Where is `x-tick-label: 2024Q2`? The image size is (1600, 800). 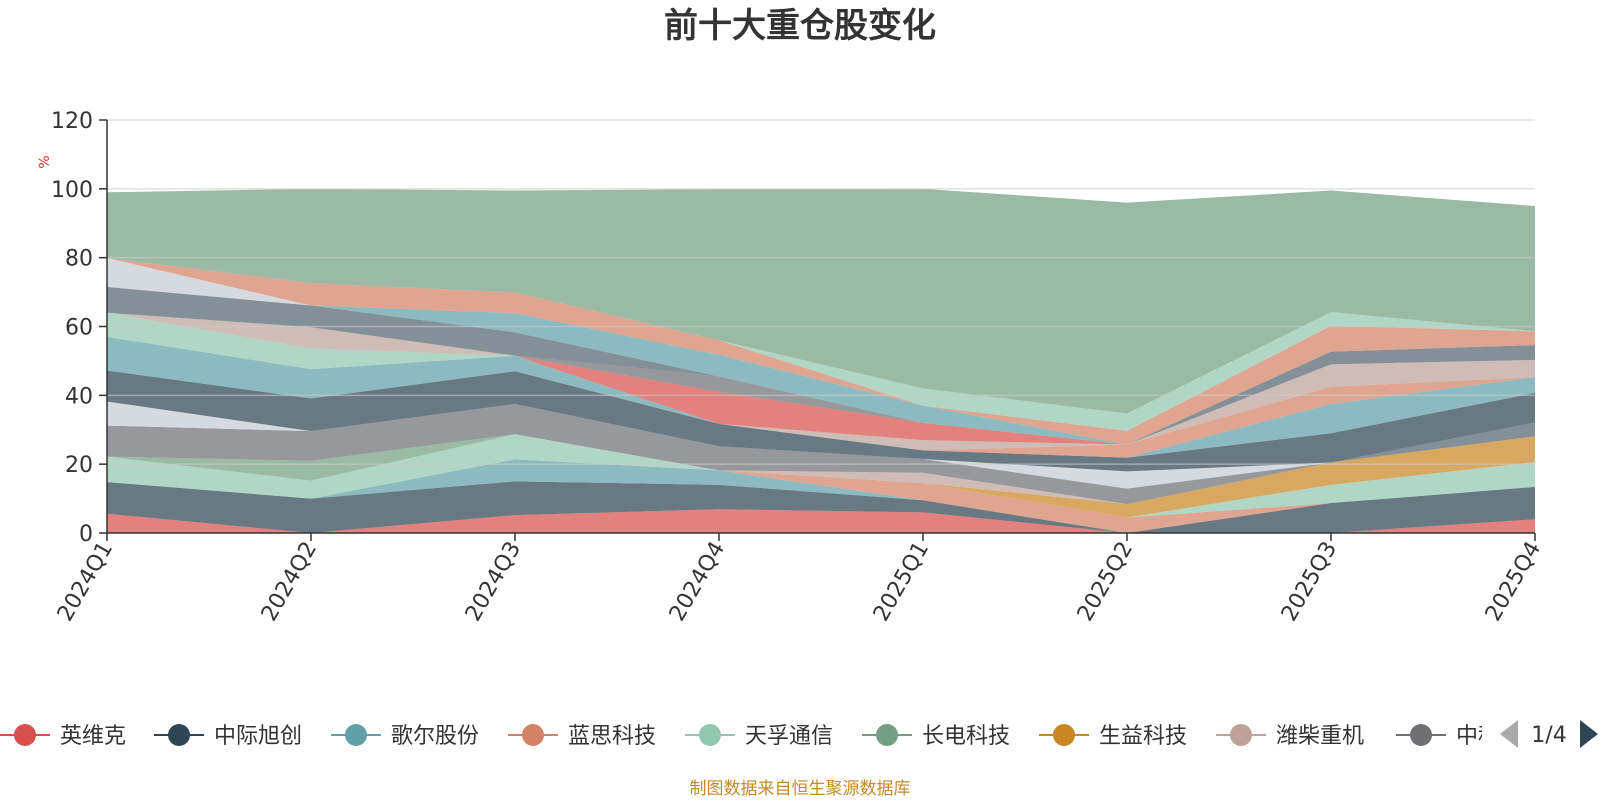
x-tick-label: 2024Q2 is located at coordinates (289, 582).